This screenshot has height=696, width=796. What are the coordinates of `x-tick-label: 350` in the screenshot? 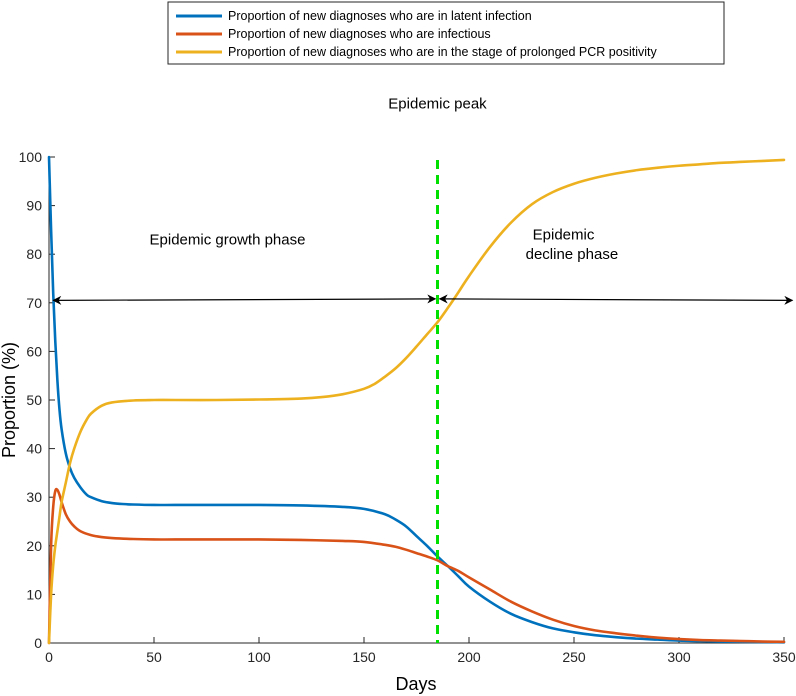 It's located at (784, 657).